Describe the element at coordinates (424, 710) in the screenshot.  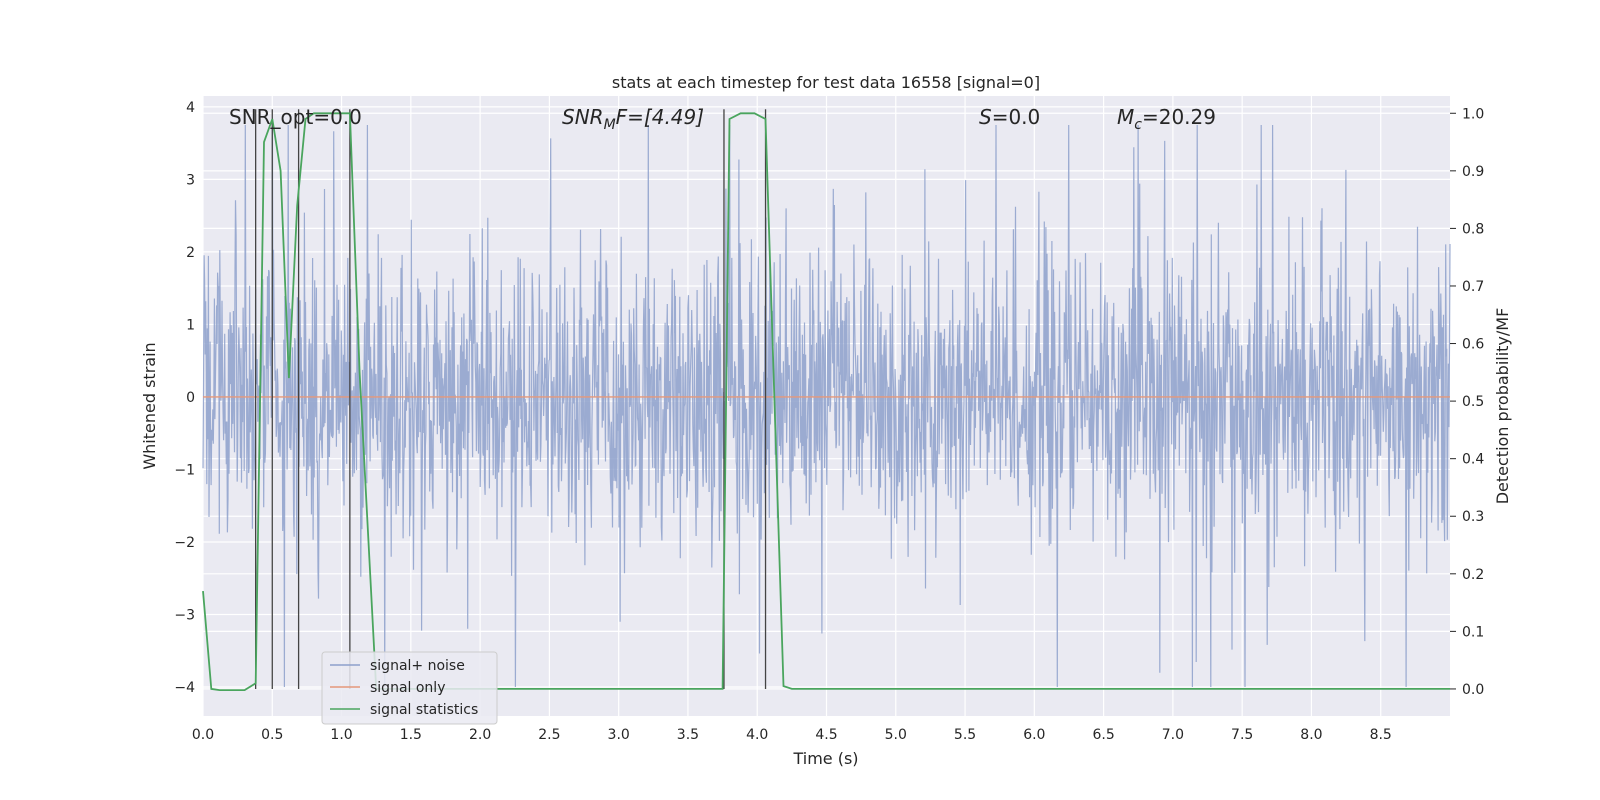
I see `legend-label-stats: signal statistics` at that location.